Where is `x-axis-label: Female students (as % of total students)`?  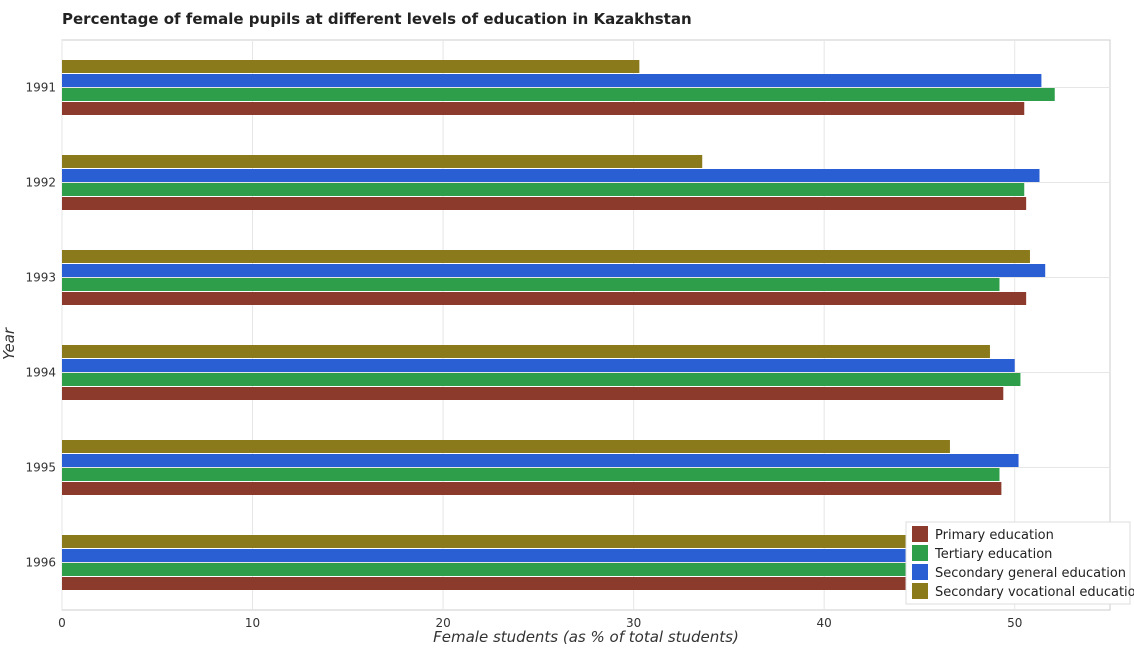
x-axis-label: Female students (as % of total students) is located at coordinates (586, 637).